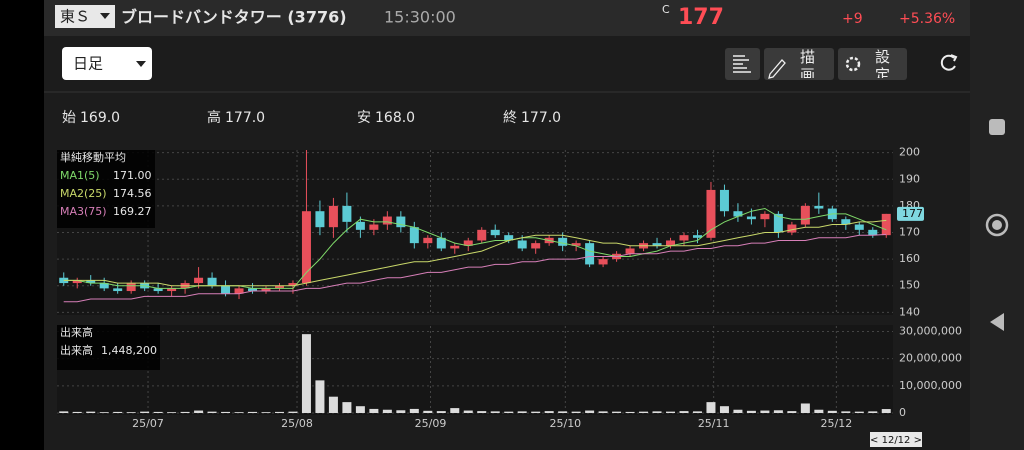 The image size is (1024, 450). I want to click on list-icon, so click(742, 64).